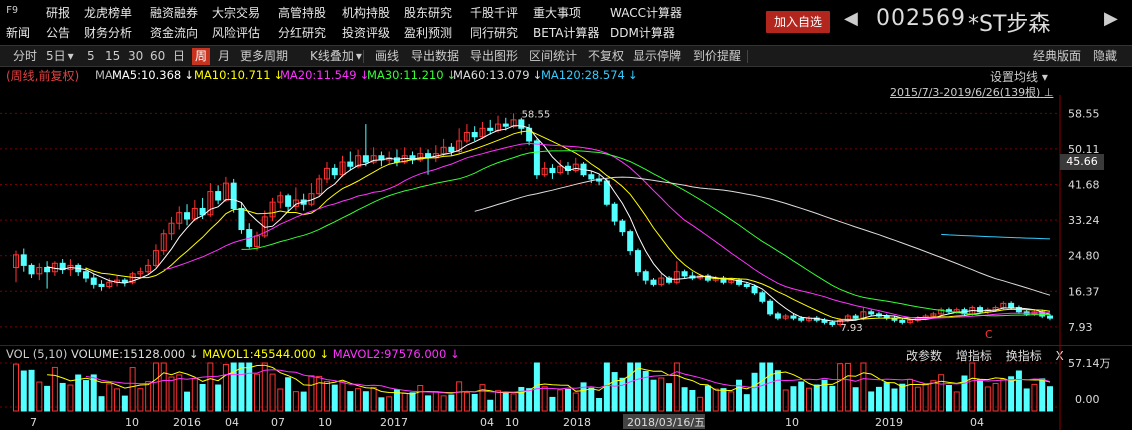 This screenshot has height=430, width=1132. What do you see at coordinates (1057, 56) in the screenshot?
I see `classic-layout-button: 经典版面` at bounding box center [1057, 56].